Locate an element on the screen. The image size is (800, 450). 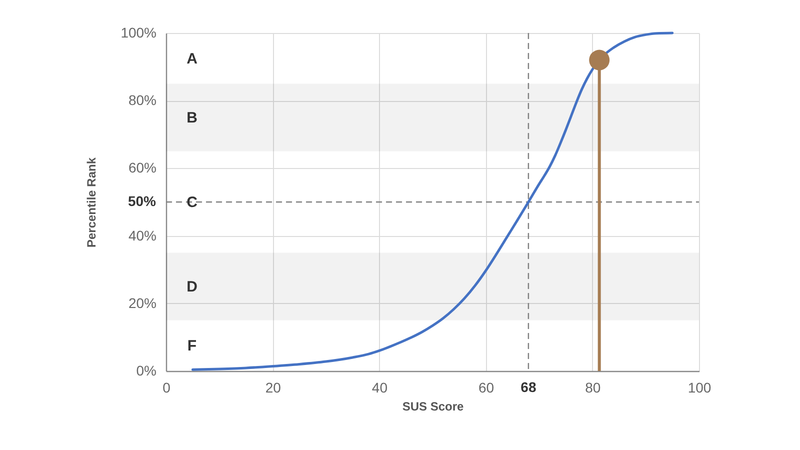
ref-line-label: 50% is located at coordinates (142, 201).